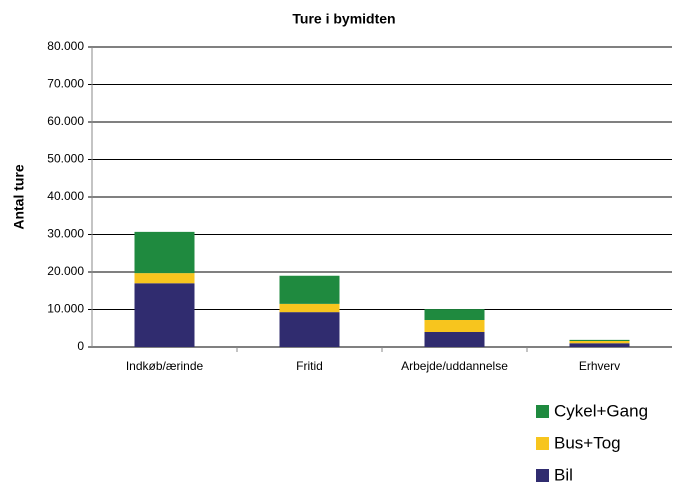  Describe the element at coordinates (65, 46) in the screenshot. I see `y-tick-label: 80.000` at that location.